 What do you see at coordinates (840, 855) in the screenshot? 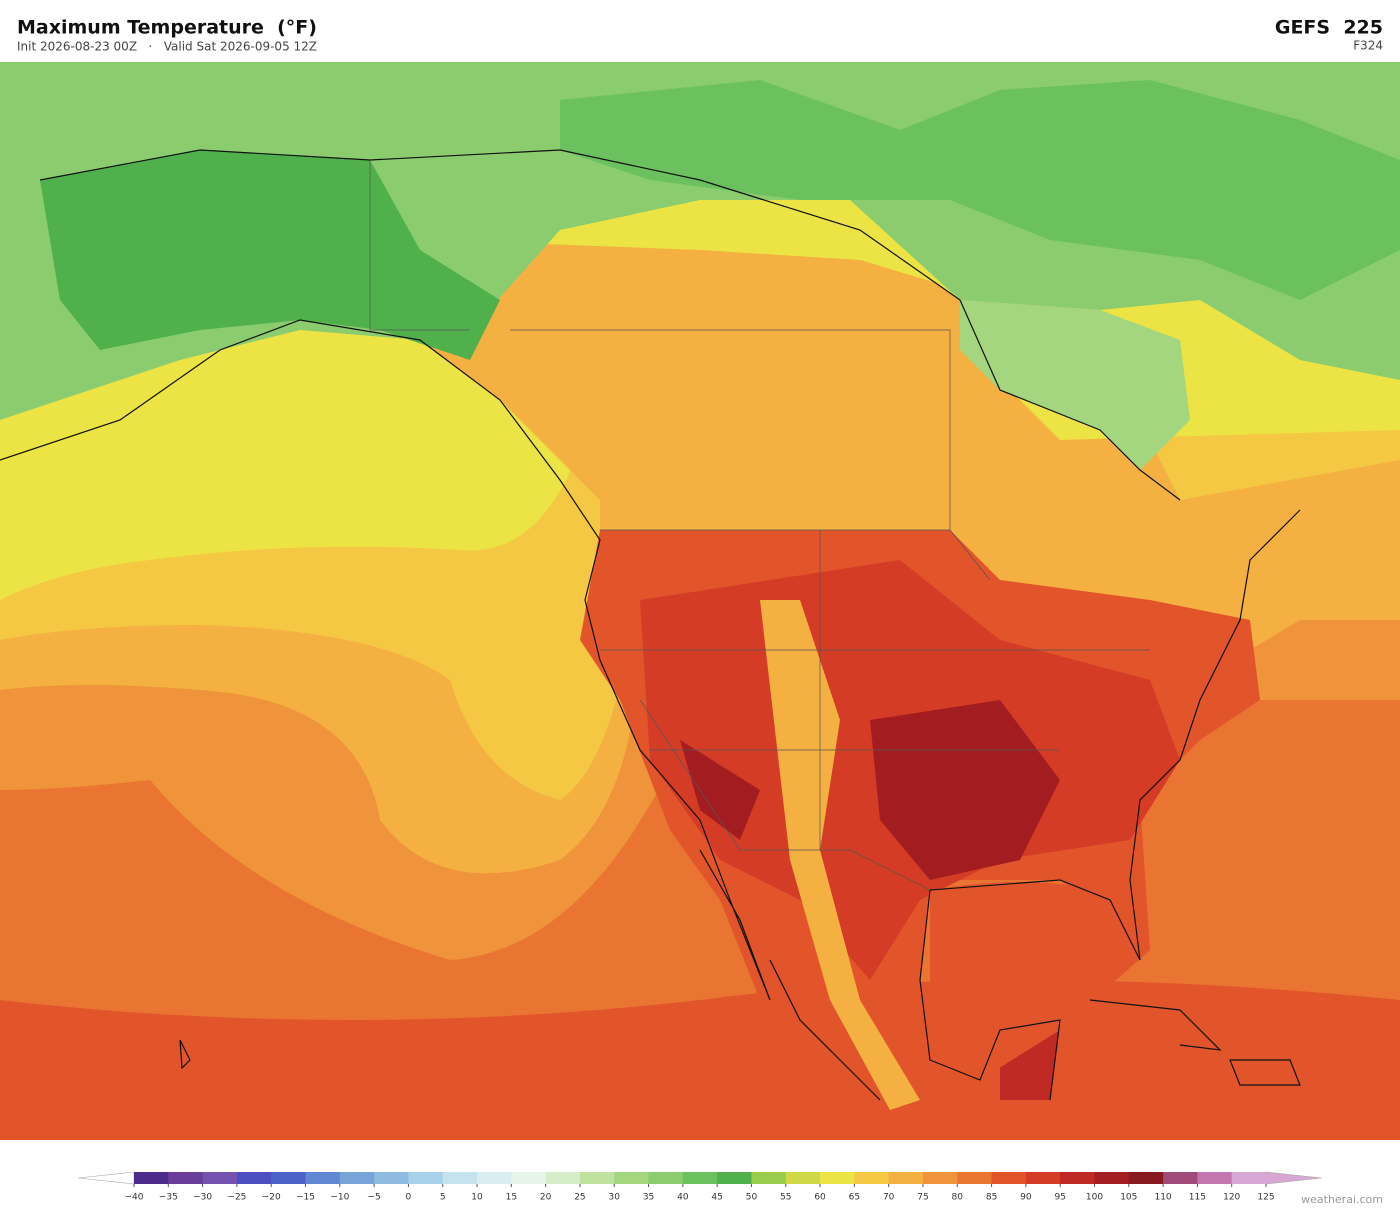
I see `mountains` at bounding box center [840, 855].